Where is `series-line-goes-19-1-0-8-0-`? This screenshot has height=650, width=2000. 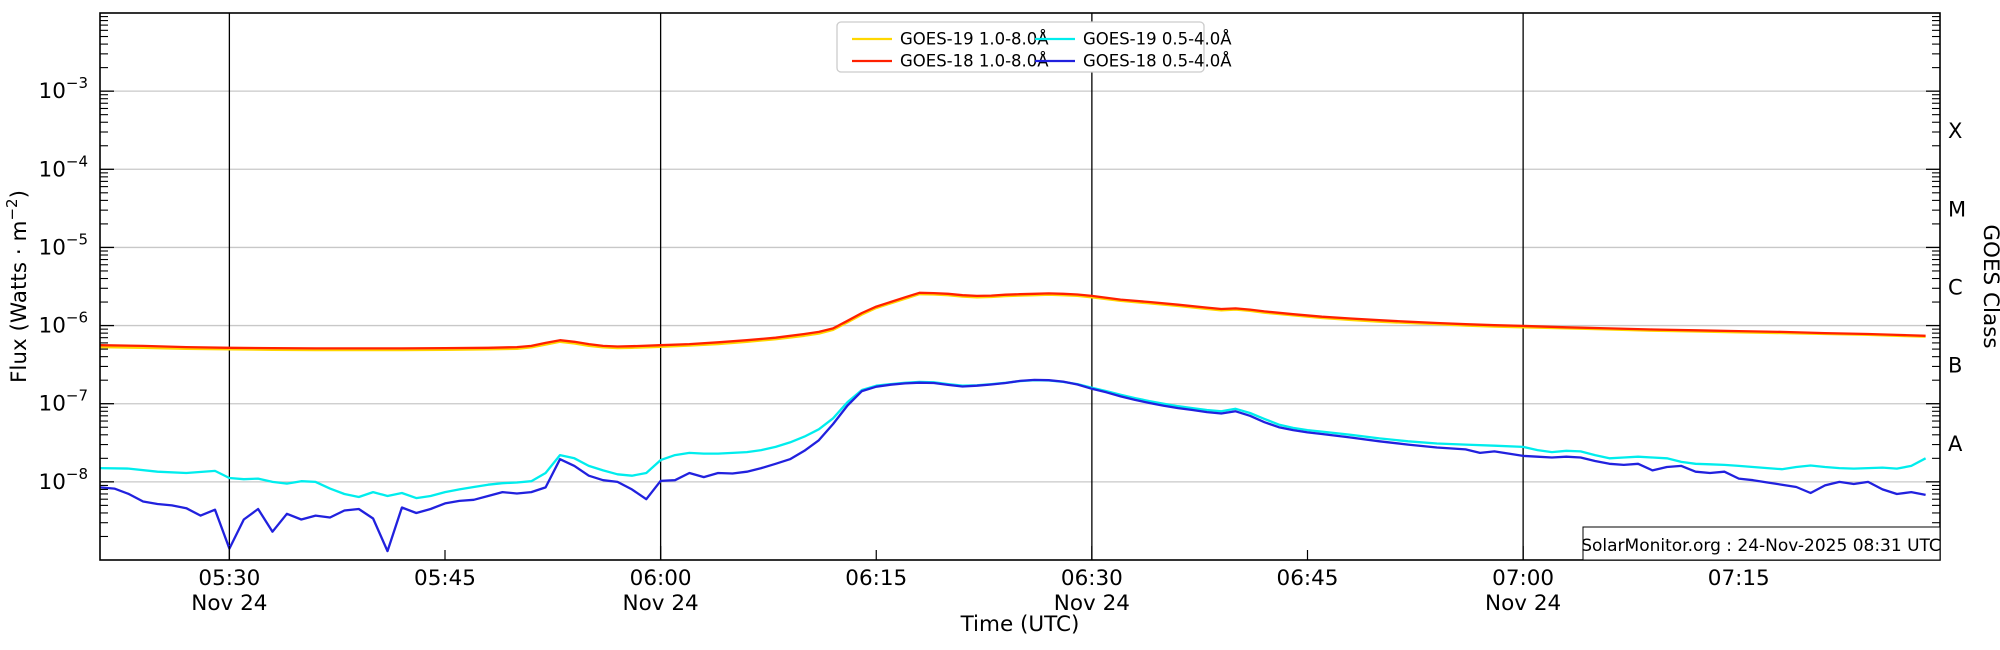 series-line-goes-19-1-0-8-0- is located at coordinates (1013, 322).